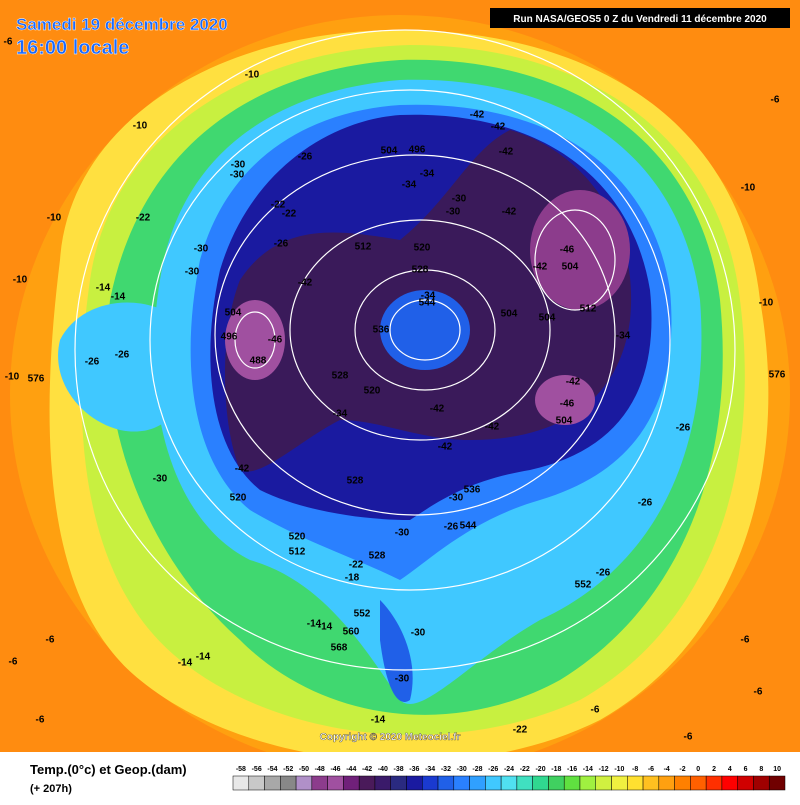 This screenshot has height=805, width=800. I want to click on scale-label: -38, so click(399, 769).